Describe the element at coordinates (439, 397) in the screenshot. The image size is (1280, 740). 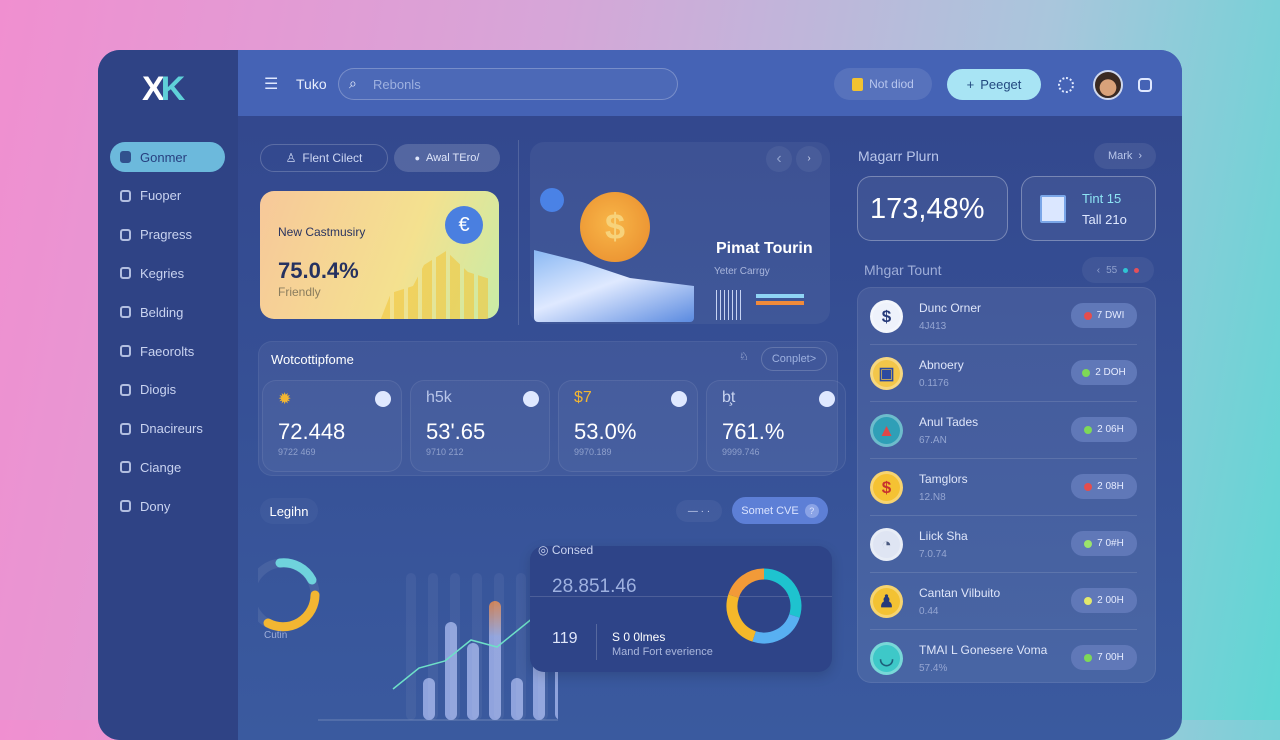
I see `stat-icon: h5k` at that location.